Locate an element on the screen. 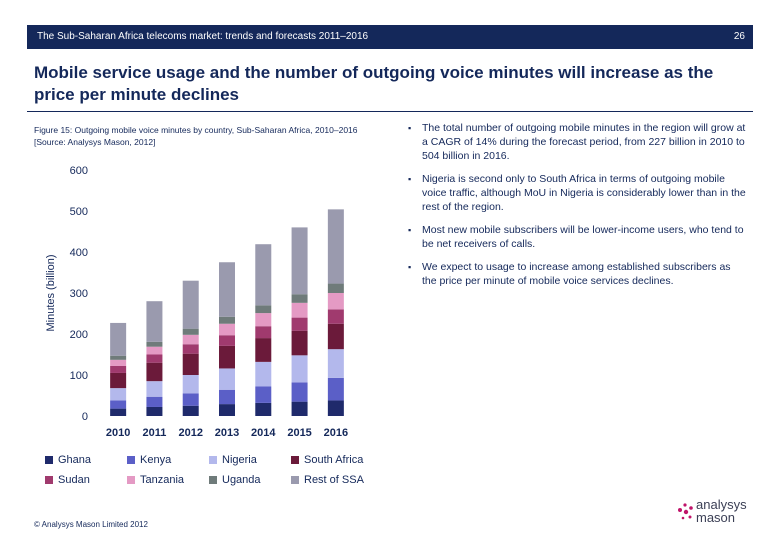  x-tick-label: 2011 is located at coordinates (154, 433).